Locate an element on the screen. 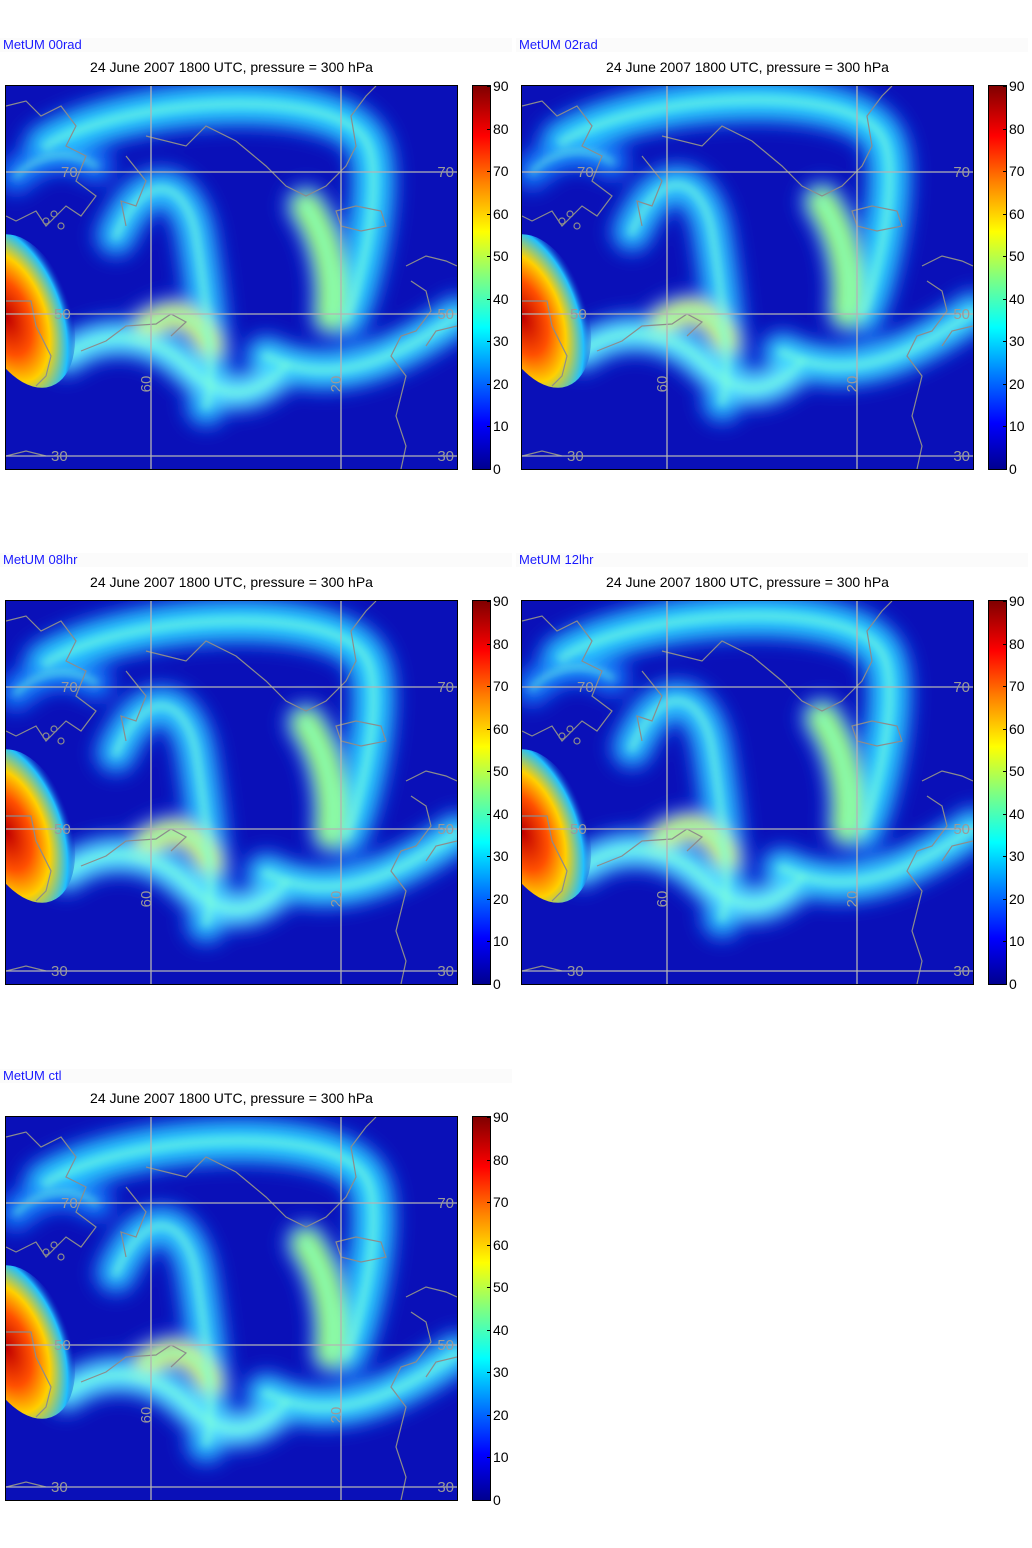 This screenshot has width=1032, height=1548. run-label: MetUM 00rad is located at coordinates (42, 44).